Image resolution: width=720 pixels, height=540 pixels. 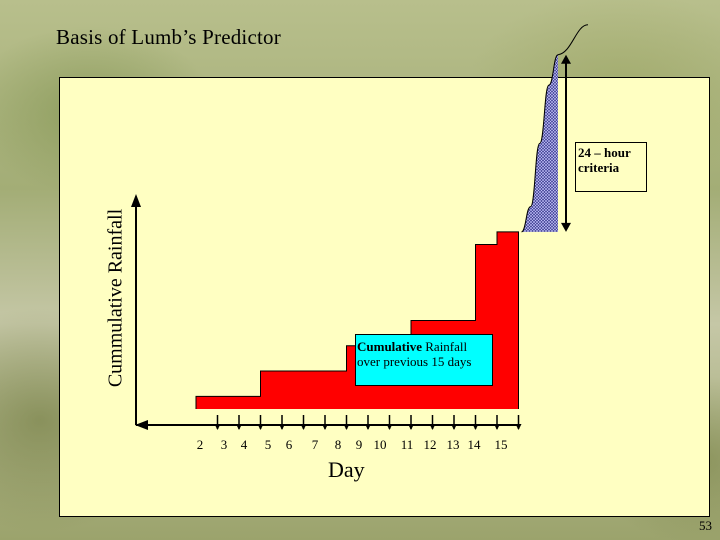 I want to click on x-tick-label: 13, so click(x=453, y=444).